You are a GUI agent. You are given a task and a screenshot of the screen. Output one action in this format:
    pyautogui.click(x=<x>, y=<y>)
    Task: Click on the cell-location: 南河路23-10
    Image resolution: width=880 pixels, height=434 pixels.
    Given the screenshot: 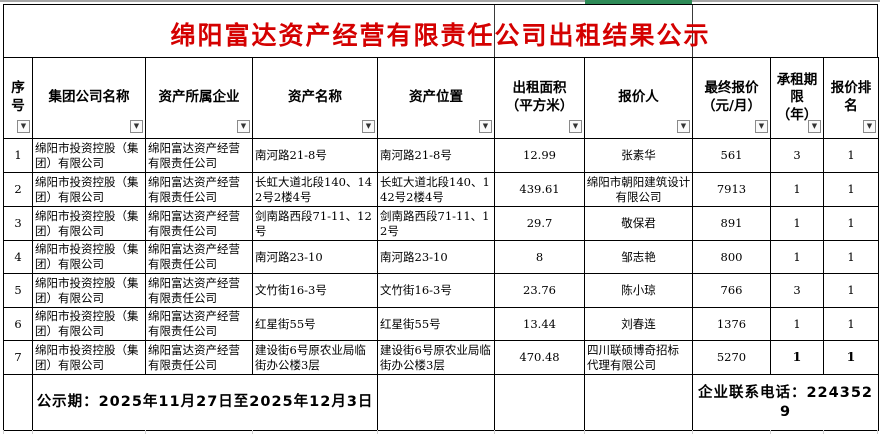 What is the action you would take?
    pyautogui.click(x=436, y=257)
    